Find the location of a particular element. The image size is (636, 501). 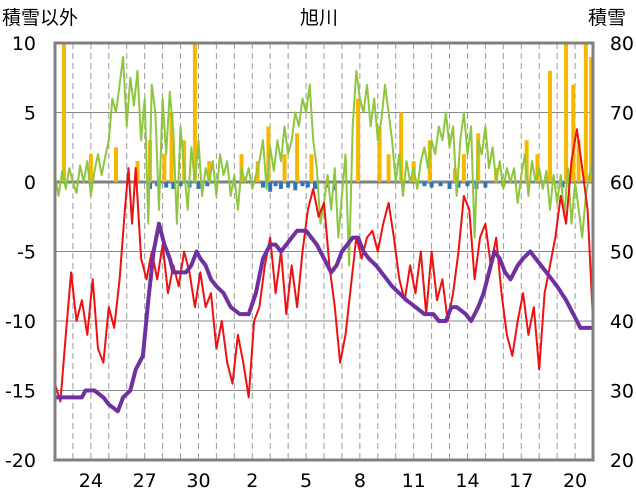

left-tick-label: -10 is located at coordinates (20, 322).